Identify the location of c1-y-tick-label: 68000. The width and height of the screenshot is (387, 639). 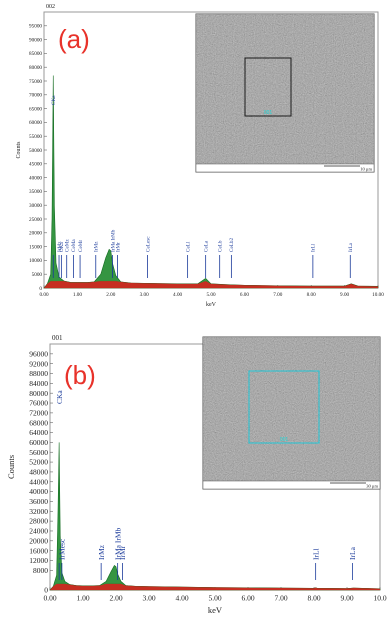
(38, 422).